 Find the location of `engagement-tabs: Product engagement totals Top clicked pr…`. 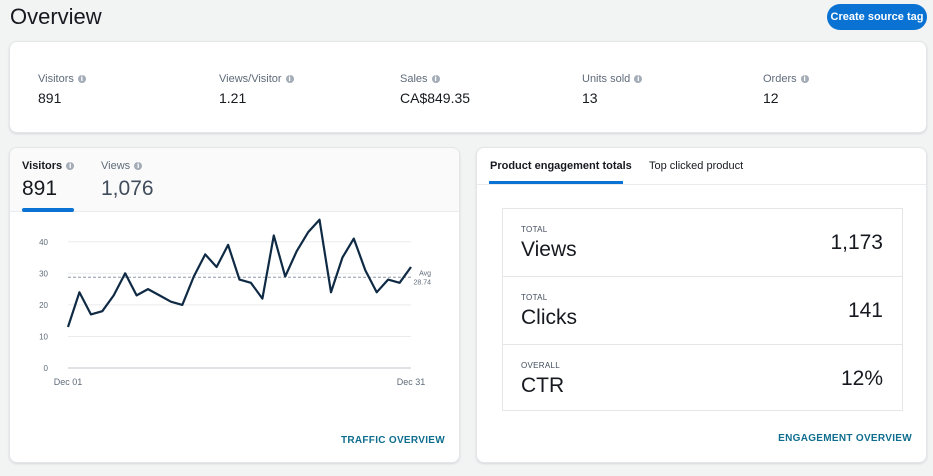

engagement-tabs: Product engagement totals Top clicked pr… is located at coordinates (701, 166).